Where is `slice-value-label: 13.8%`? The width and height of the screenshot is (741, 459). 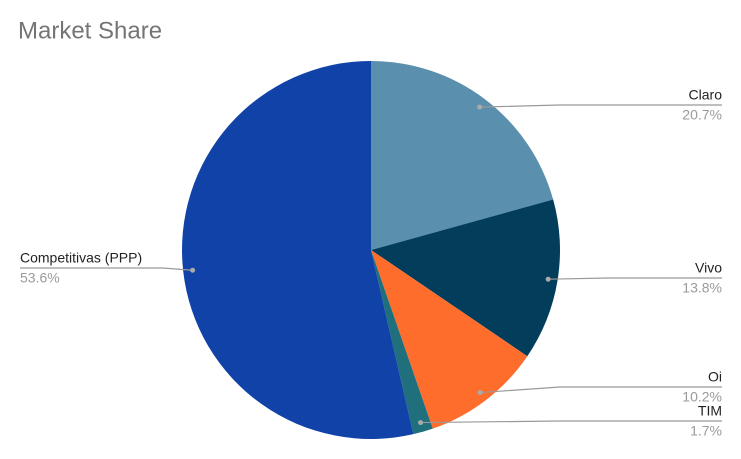 slice-value-label: 13.8% is located at coordinates (702, 288).